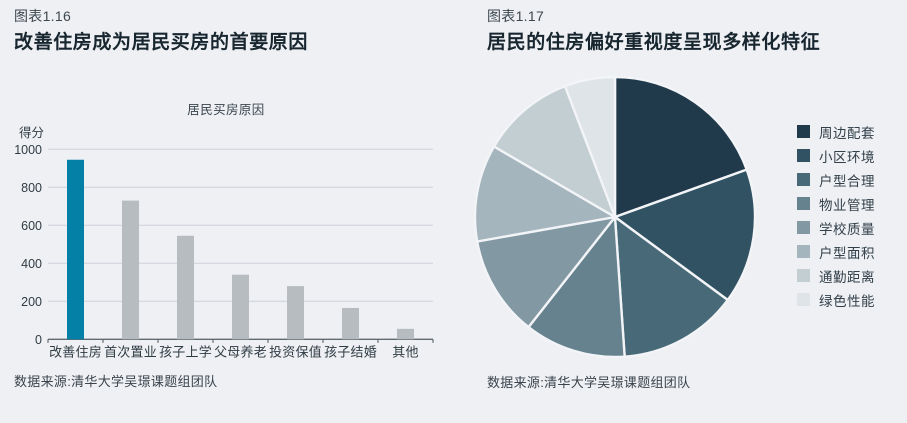 This screenshot has width=907, height=423. What do you see at coordinates (295, 351) in the screenshot?
I see `x-category-label: 投资保值` at bounding box center [295, 351].